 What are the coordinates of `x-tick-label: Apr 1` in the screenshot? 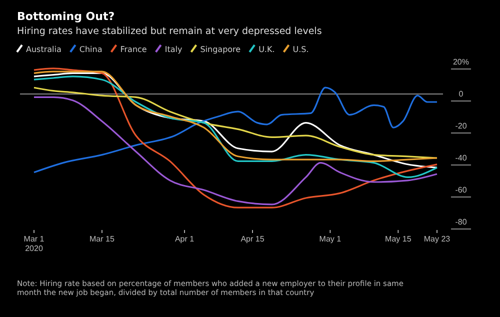 It's located at (184, 239).